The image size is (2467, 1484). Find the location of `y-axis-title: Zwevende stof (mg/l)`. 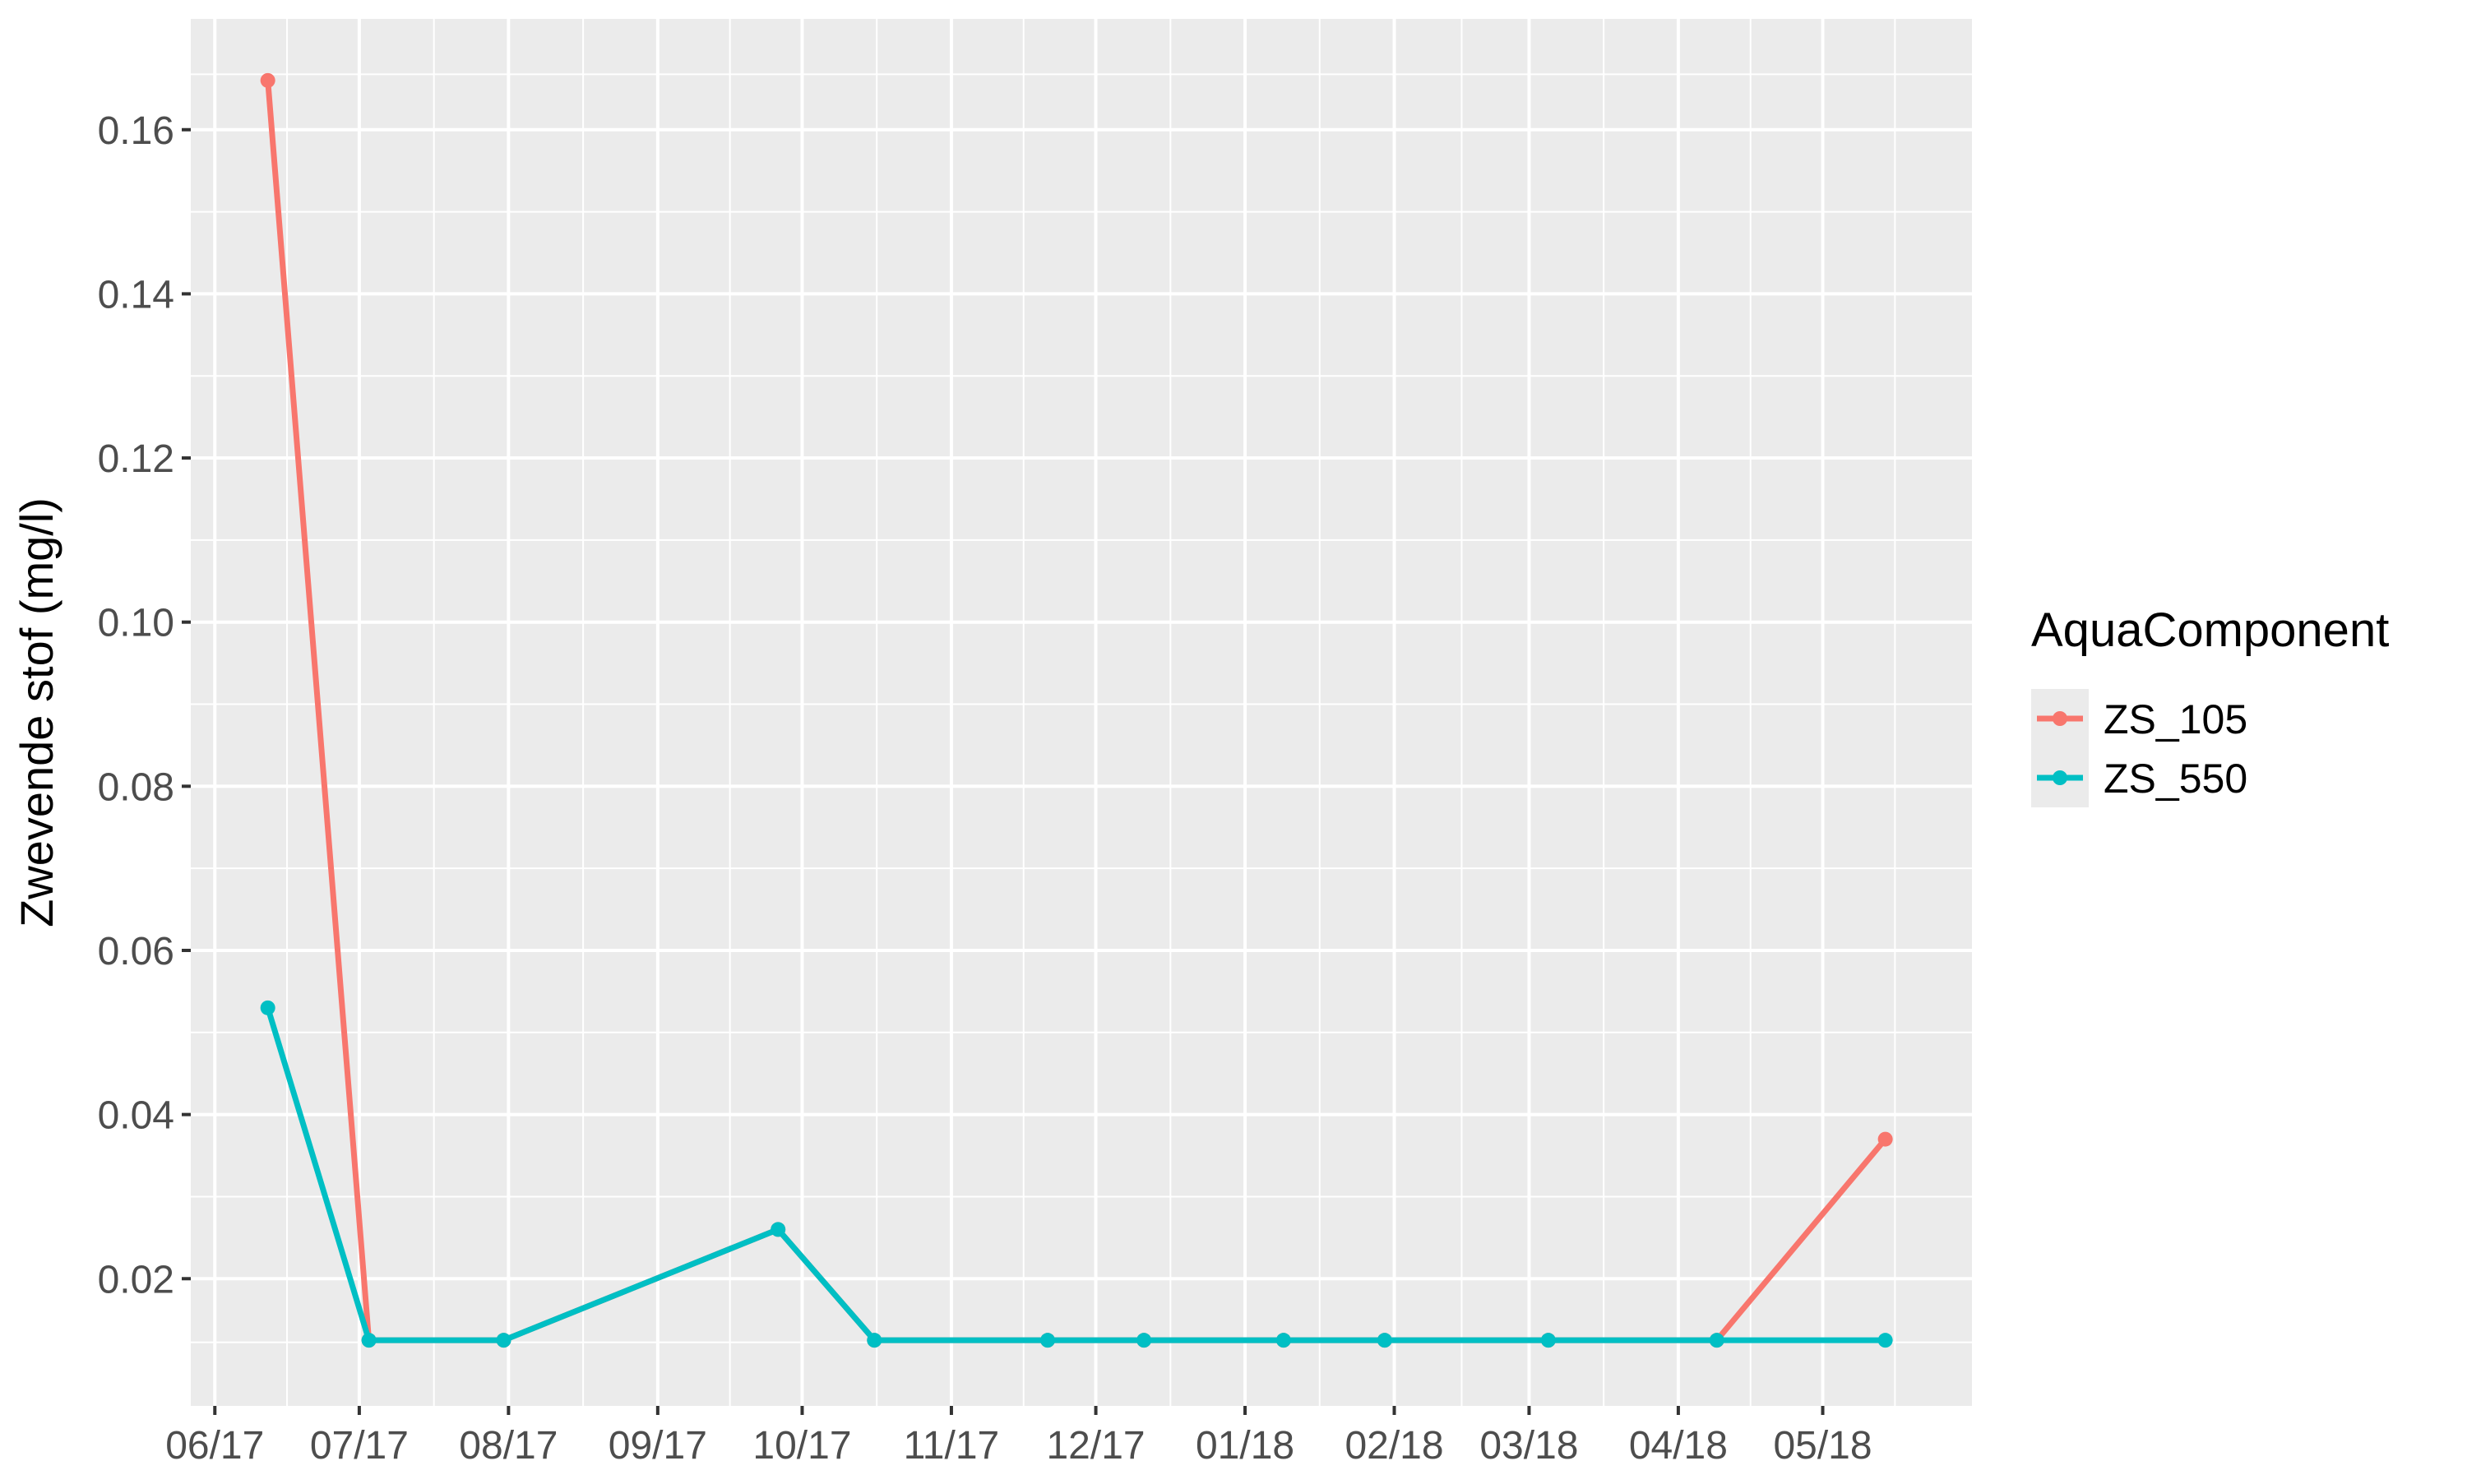

y-axis-title: Zwevende stof (mg/l) is located at coordinates (36, 712).